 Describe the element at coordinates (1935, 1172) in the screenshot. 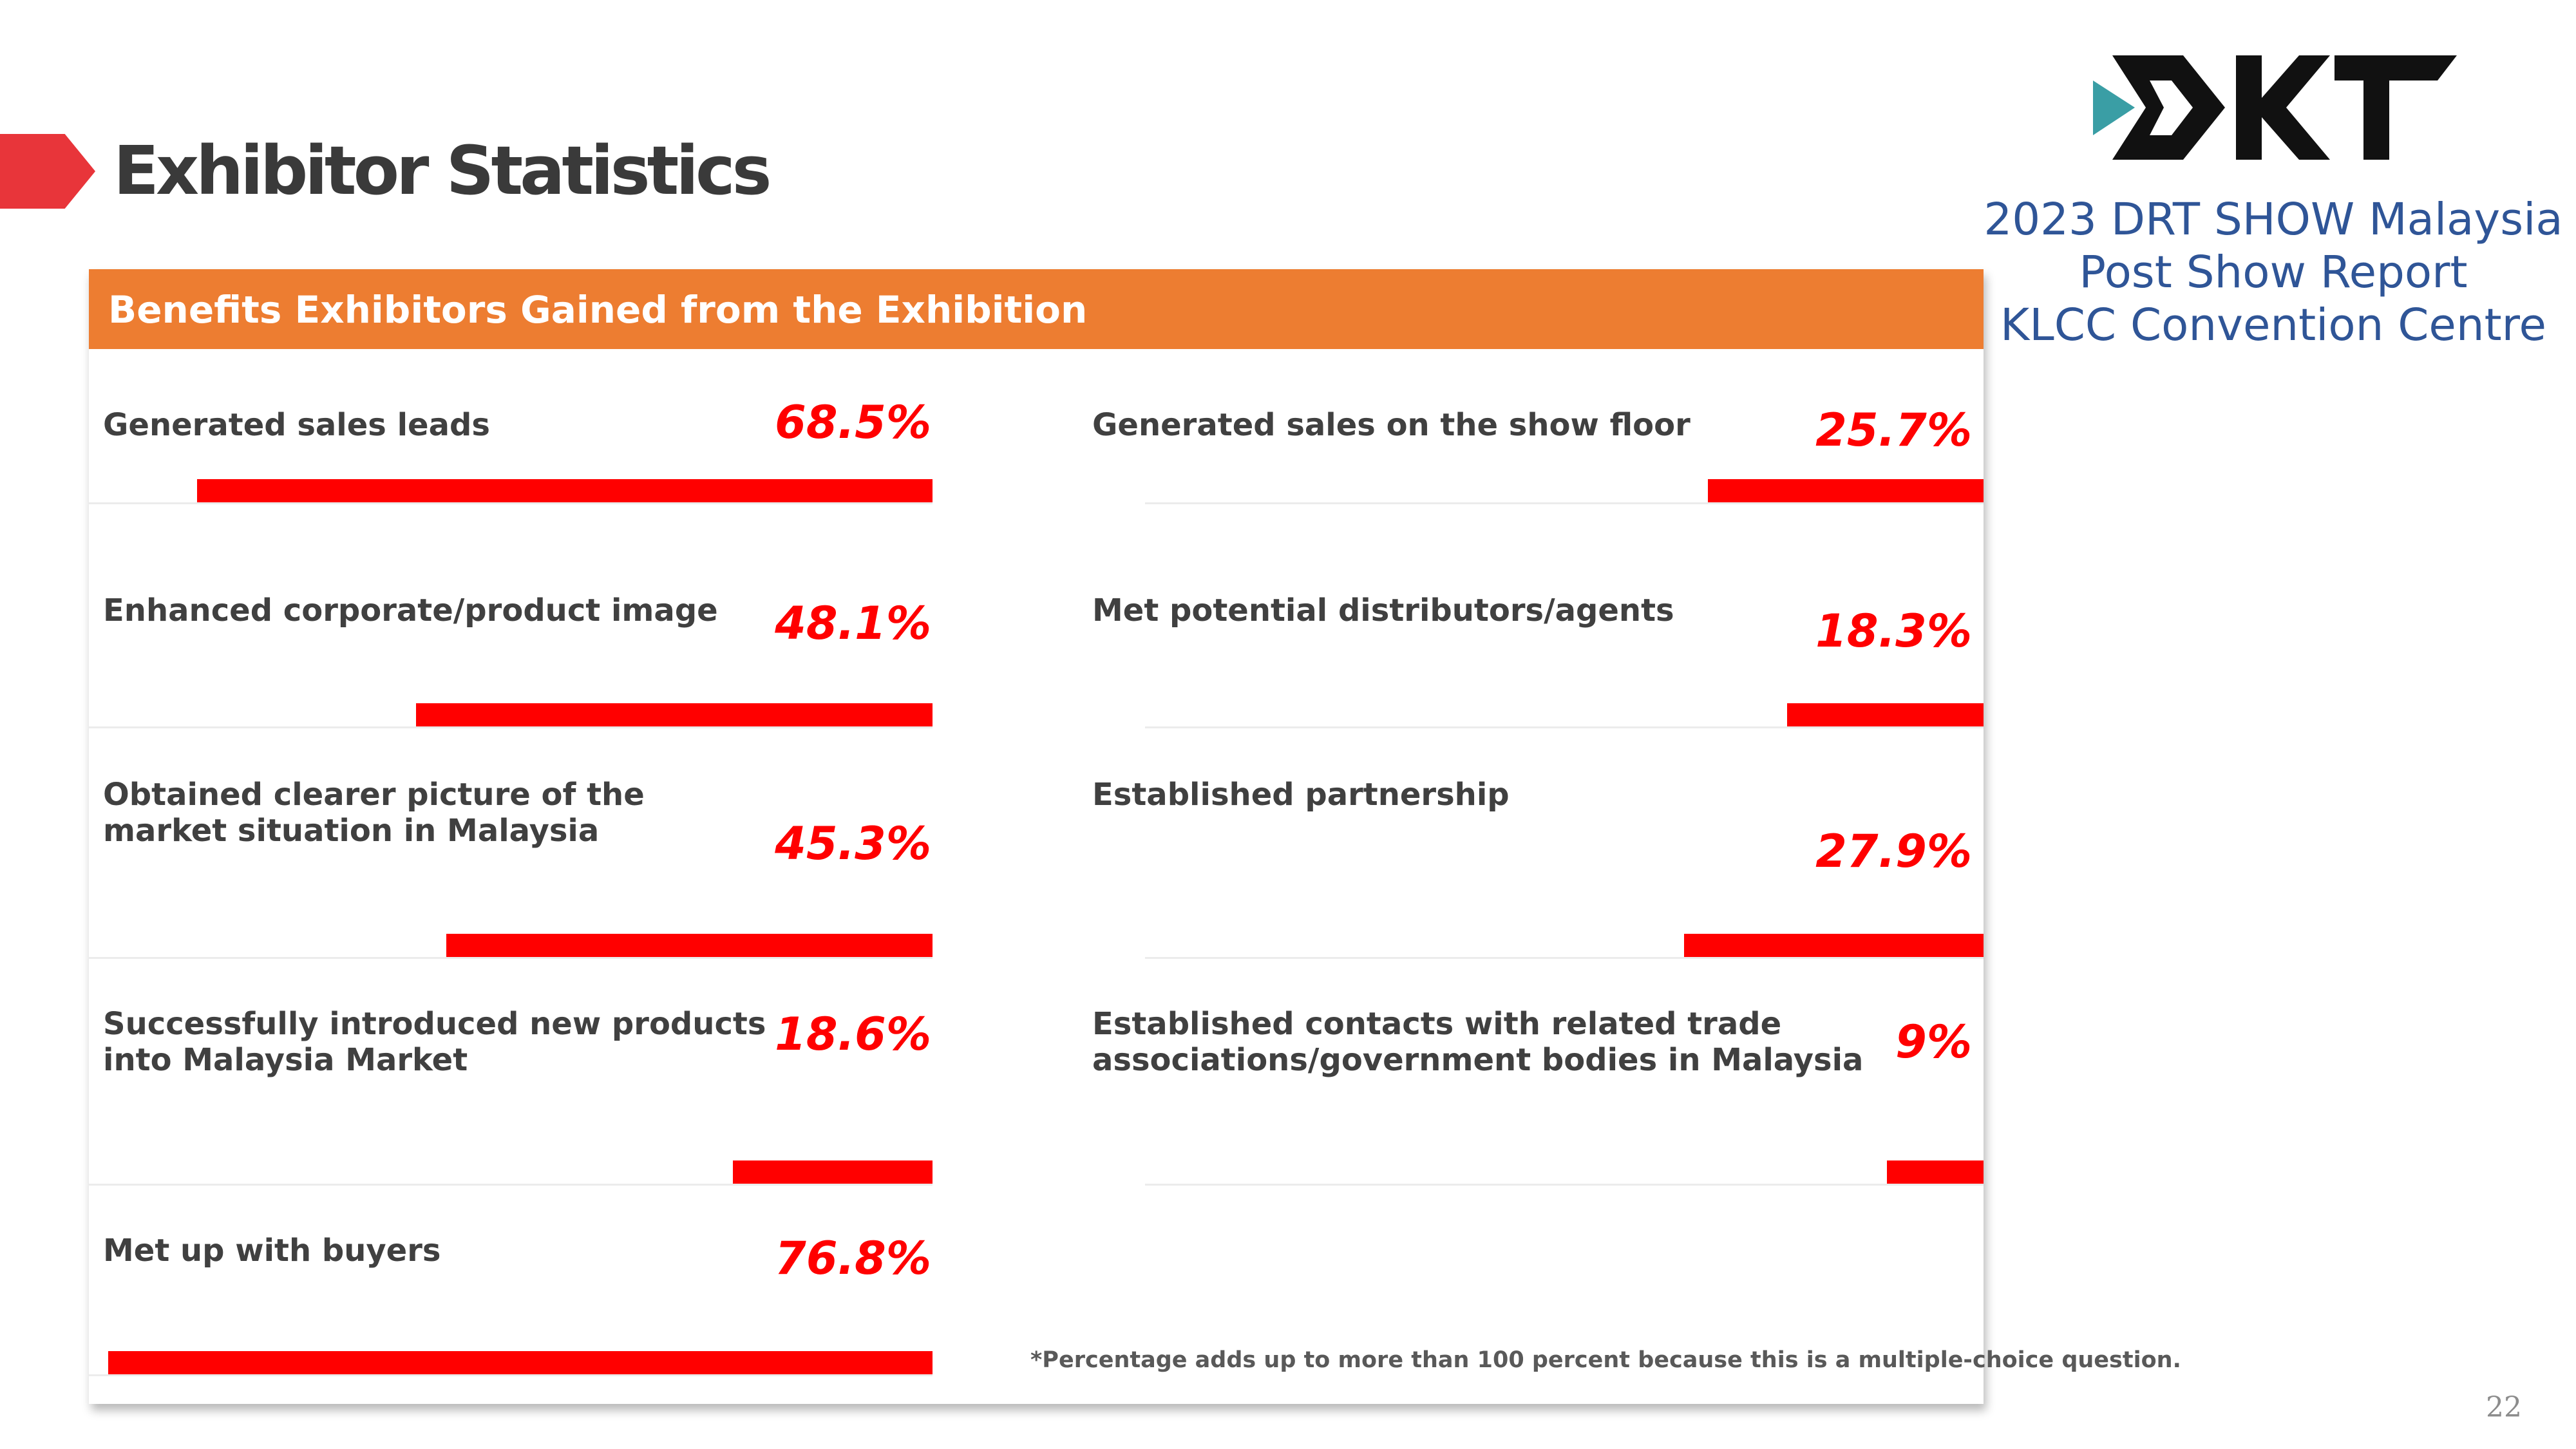

I see `stat-2-4-bar` at that location.